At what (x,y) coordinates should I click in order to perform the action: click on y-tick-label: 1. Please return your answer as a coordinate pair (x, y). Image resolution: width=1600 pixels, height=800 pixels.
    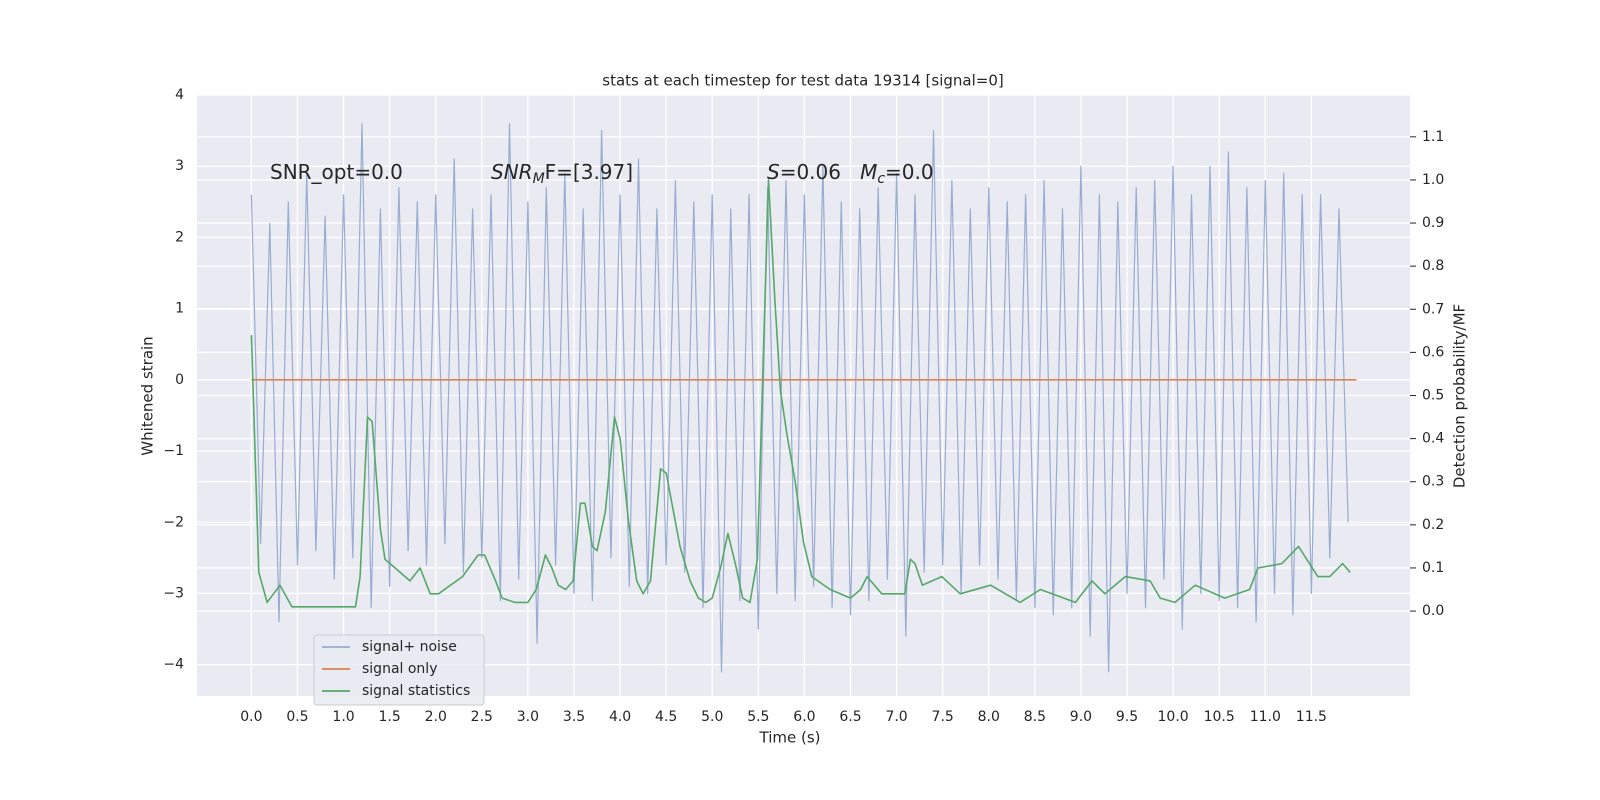
    Looking at the image, I should click on (179, 309).